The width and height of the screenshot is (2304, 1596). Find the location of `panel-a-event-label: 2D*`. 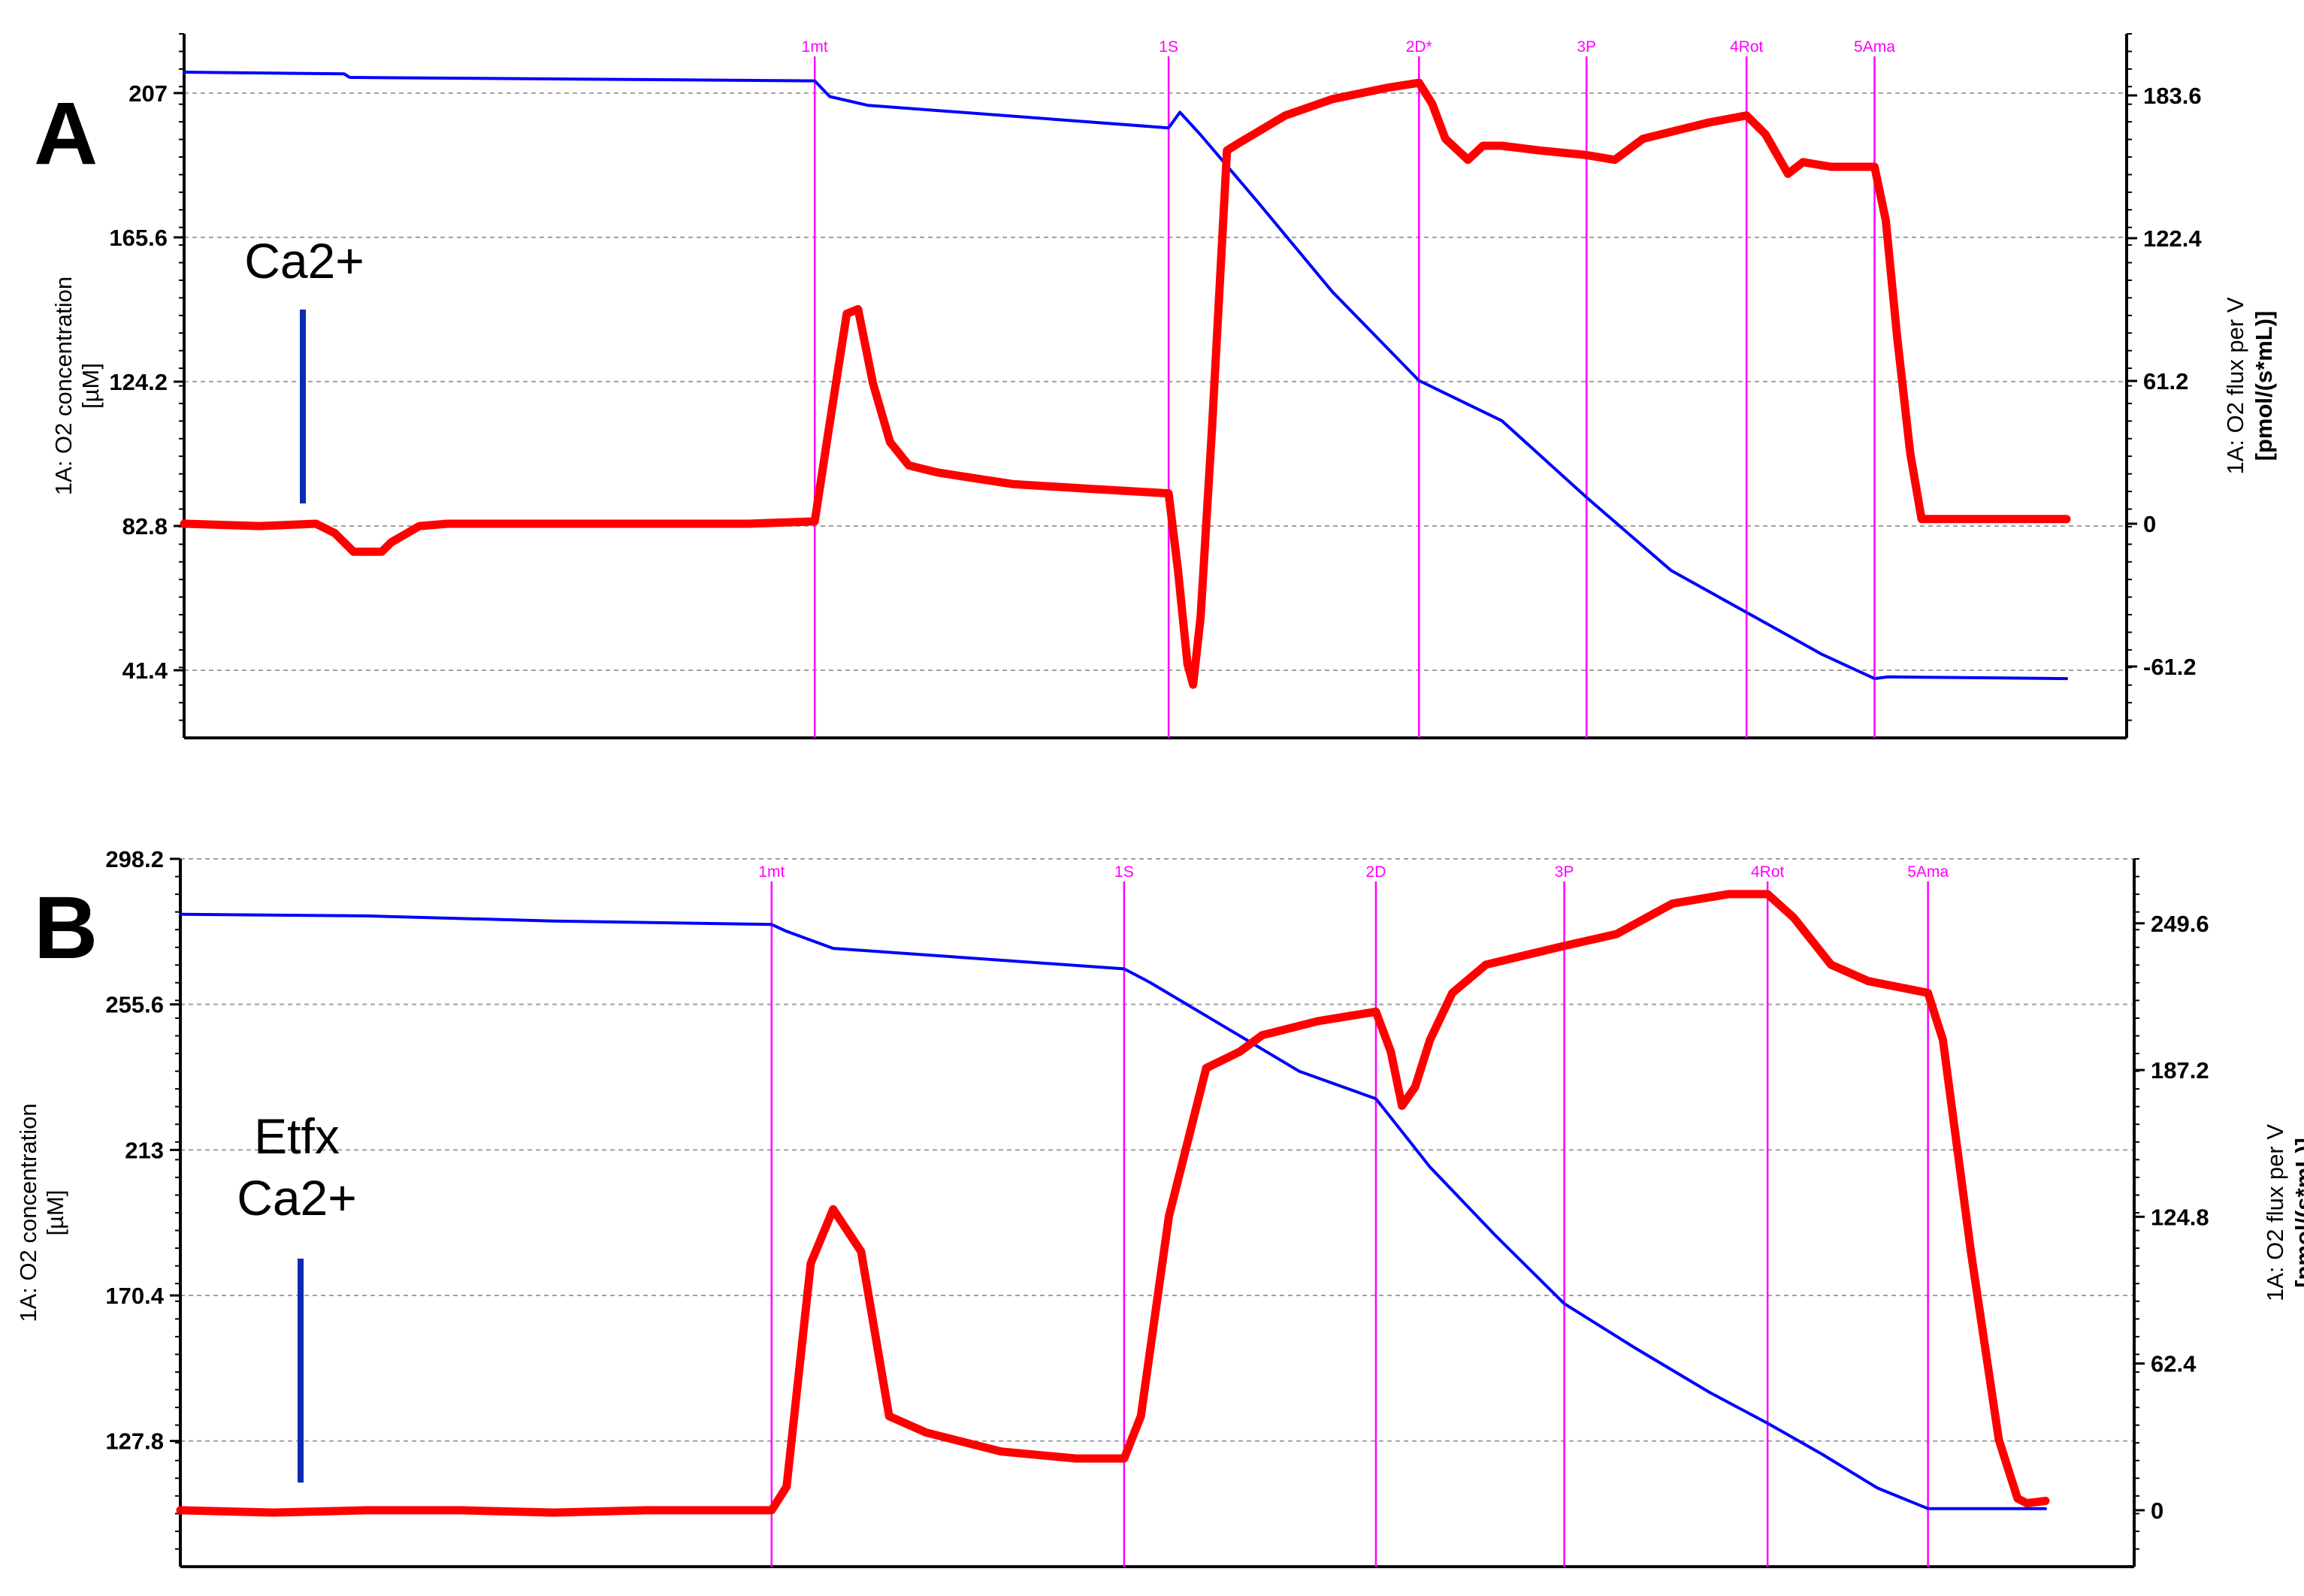

panel-a-event-label: 2D* is located at coordinates (1419, 47).